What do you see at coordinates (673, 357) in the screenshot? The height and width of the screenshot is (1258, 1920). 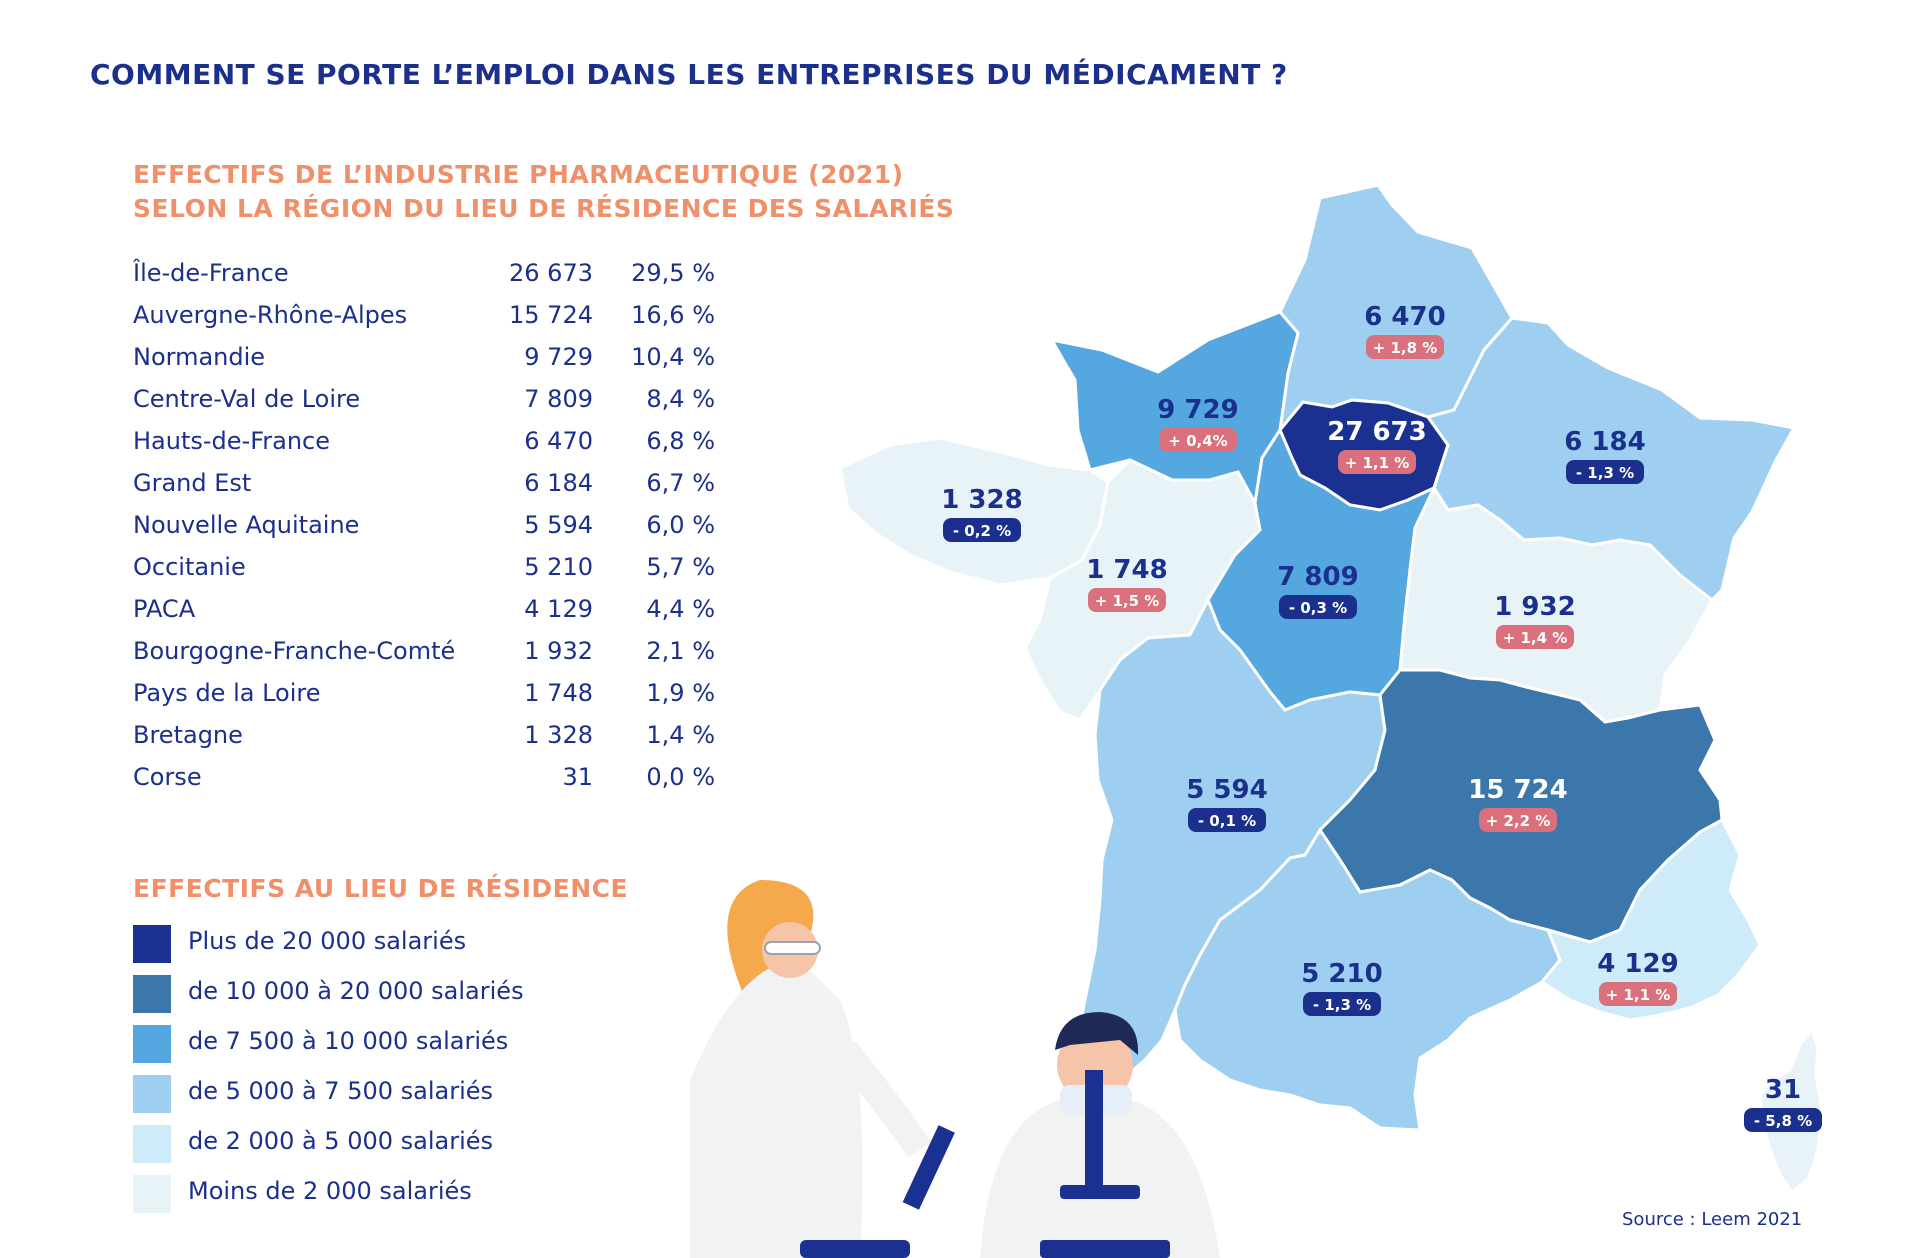 I see `region-share: 10,4 %` at bounding box center [673, 357].